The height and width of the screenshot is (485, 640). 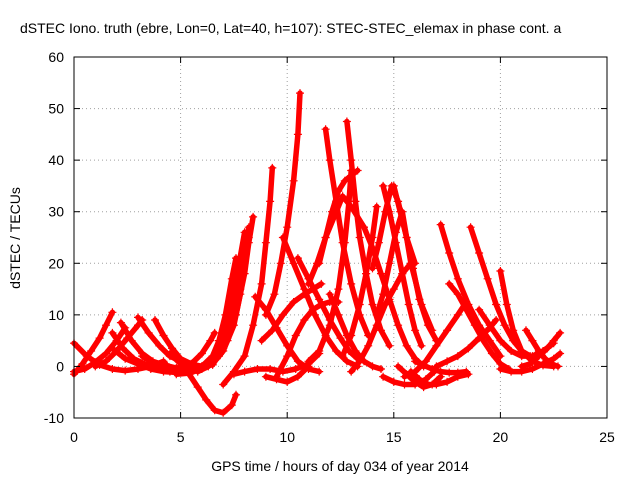 What do you see at coordinates (54, 418) in the screenshot?
I see `y-tick-label: -10` at bounding box center [54, 418].